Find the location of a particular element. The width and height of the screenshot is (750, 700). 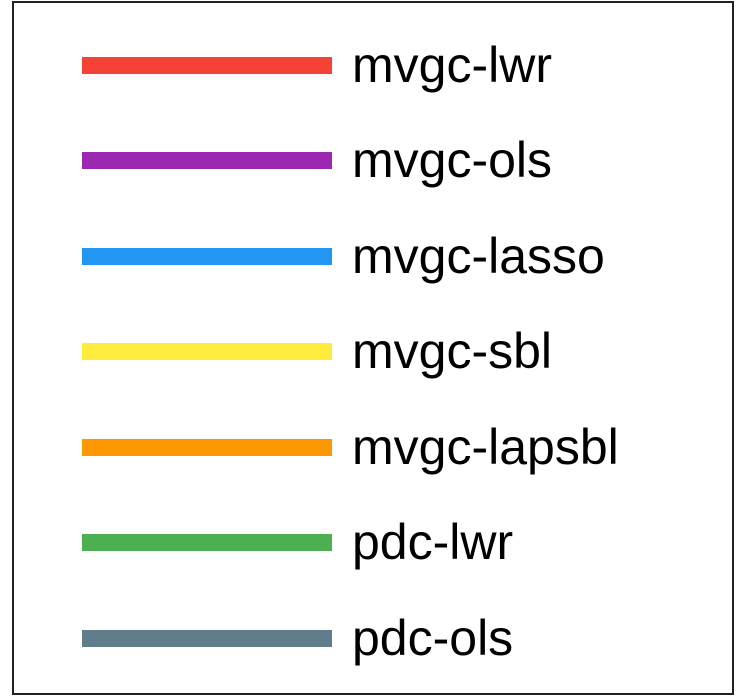

legend-item-mvgc-lasso: mvgc-lasso is located at coordinates (373, 256).